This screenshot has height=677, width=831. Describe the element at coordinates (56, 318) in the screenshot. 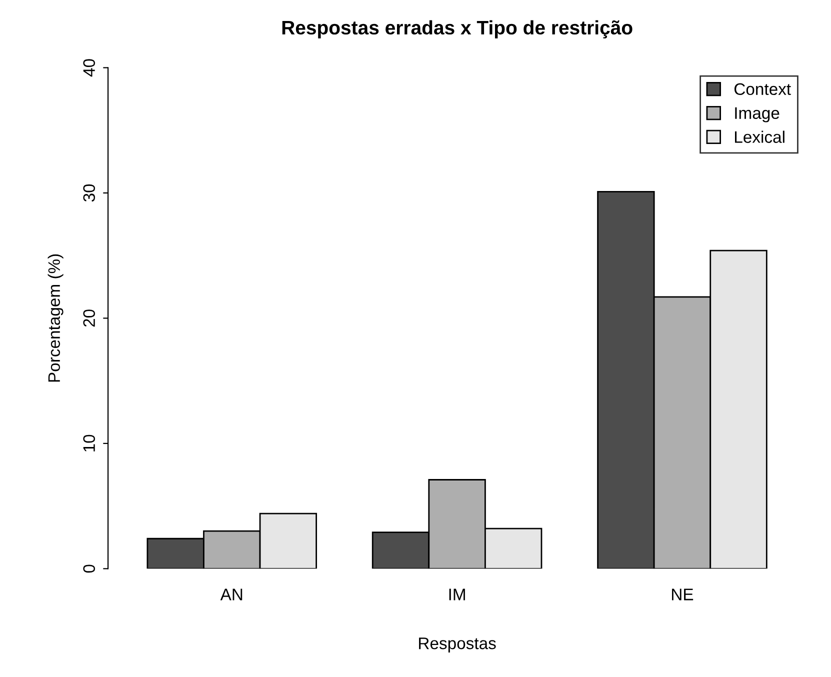

I see `y-axis-title: Porcentagem (%)` at that location.